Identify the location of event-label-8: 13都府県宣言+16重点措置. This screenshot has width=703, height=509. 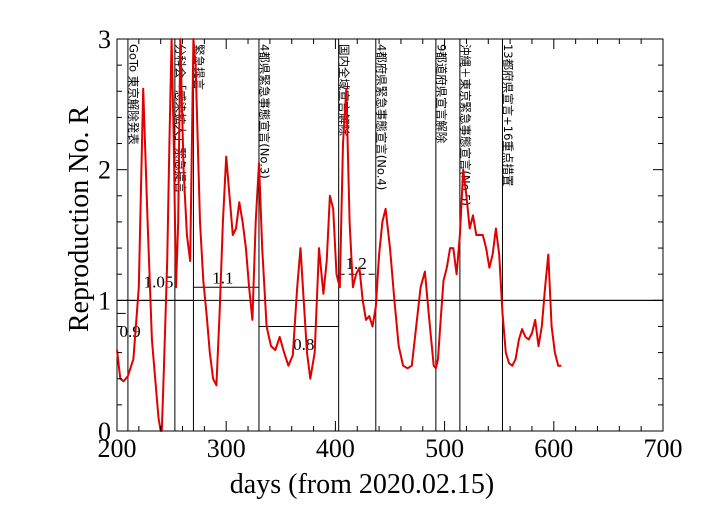
(508, 115).